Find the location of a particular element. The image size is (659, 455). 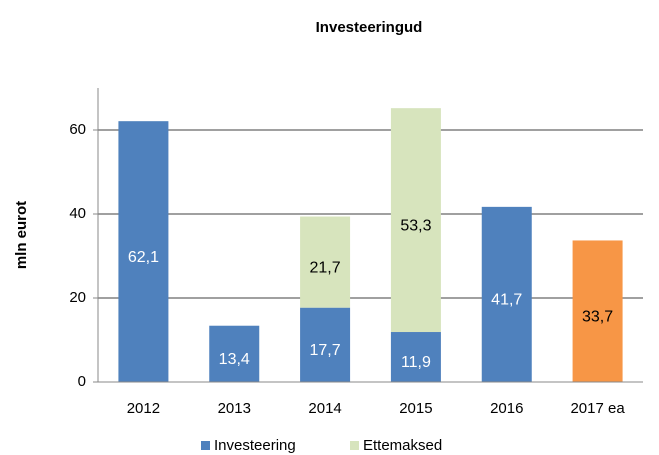

x-tick-label: 2014 is located at coordinates (324, 408).